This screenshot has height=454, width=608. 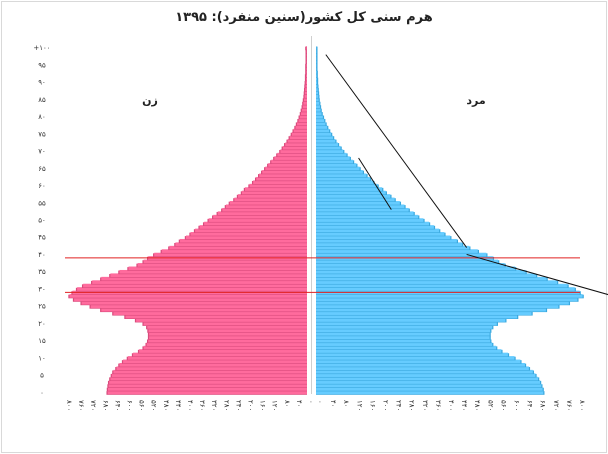 What do you see at coordinates (42, 83) in the screenshot?
I see `y-tick-label: ۹۰` at bounding box center [42, 83].